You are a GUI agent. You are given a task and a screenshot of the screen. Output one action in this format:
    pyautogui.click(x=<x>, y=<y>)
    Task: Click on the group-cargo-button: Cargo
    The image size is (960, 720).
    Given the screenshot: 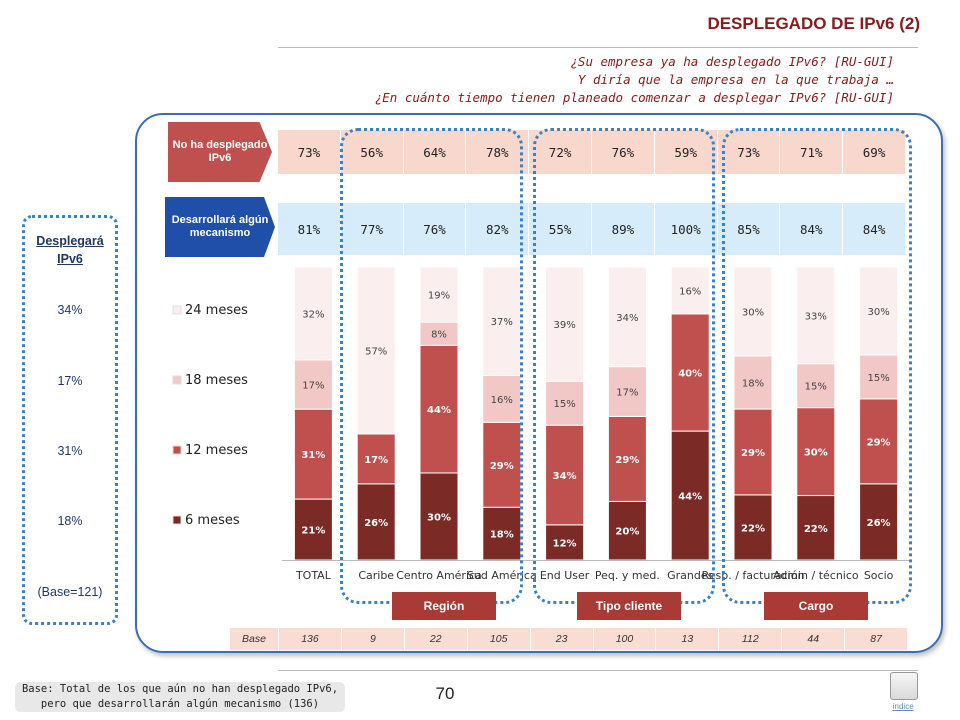 What is the action you would take?
    pyautogui.click(x=816, y=606)
    